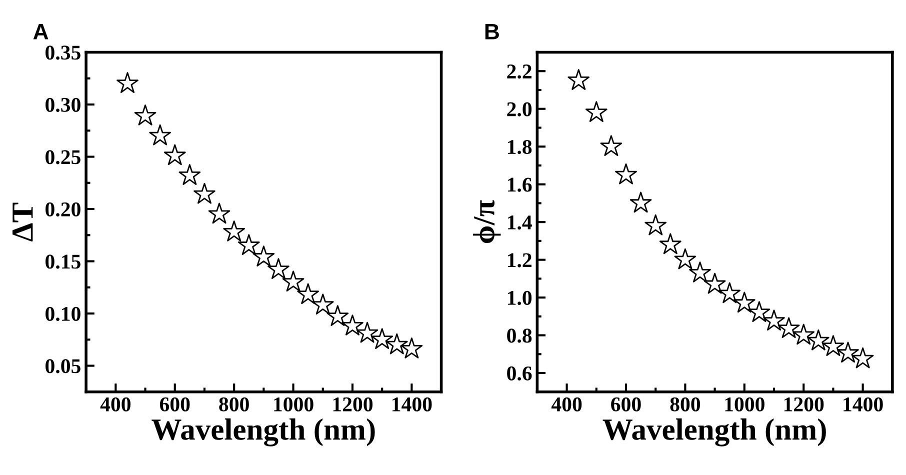  Describe the element at coordinates (63, 314) in the screenshot. I see `y-tick-label: 0.10` at that location.